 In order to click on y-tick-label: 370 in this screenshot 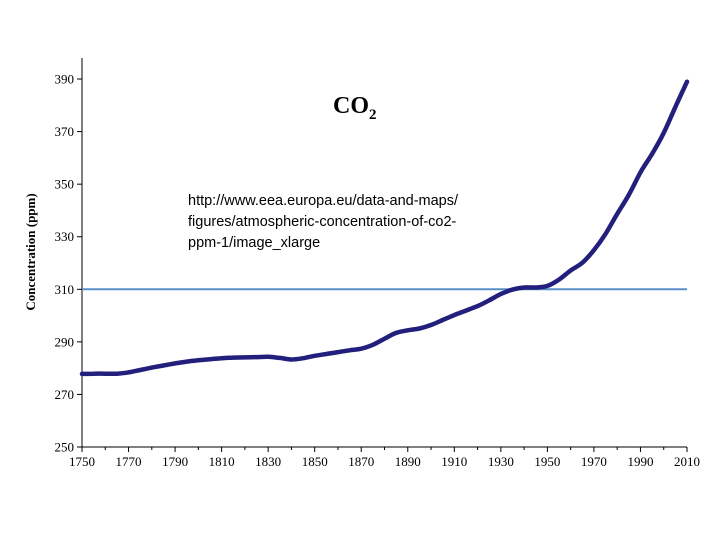, I will do `click(65, 131)`.